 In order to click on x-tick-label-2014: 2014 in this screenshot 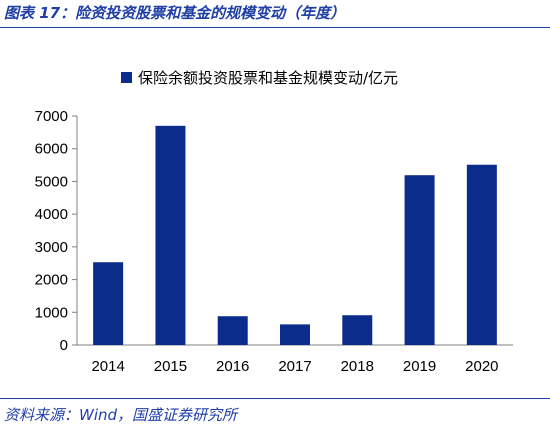, I will do `click(107, 366)`.